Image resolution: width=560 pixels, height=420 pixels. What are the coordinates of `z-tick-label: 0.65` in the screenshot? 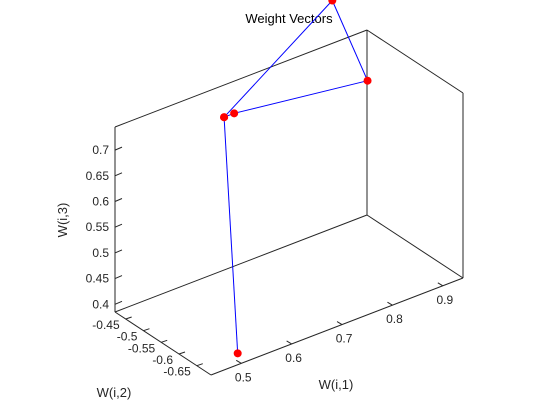 It's located at (98, 176).